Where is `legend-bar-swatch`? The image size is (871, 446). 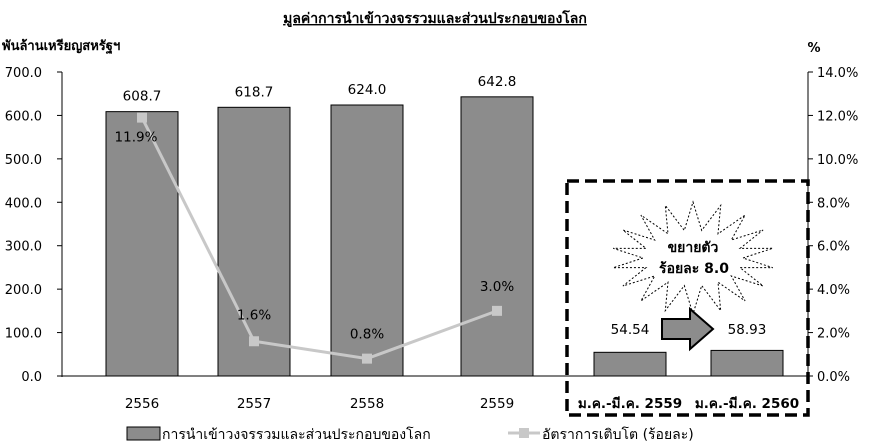 legend-bar-swatch is located at coordinates (143, 433).